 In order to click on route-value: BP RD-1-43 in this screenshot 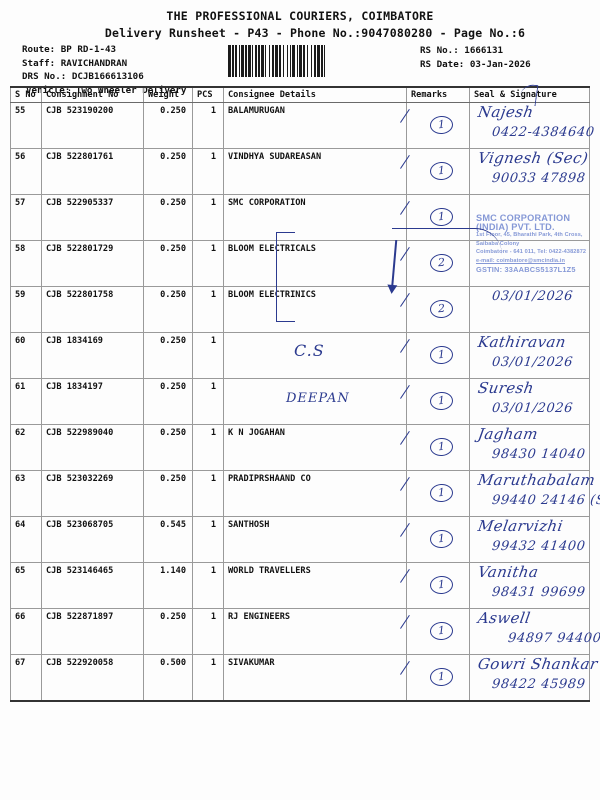, I will do `click(88, 49)`.